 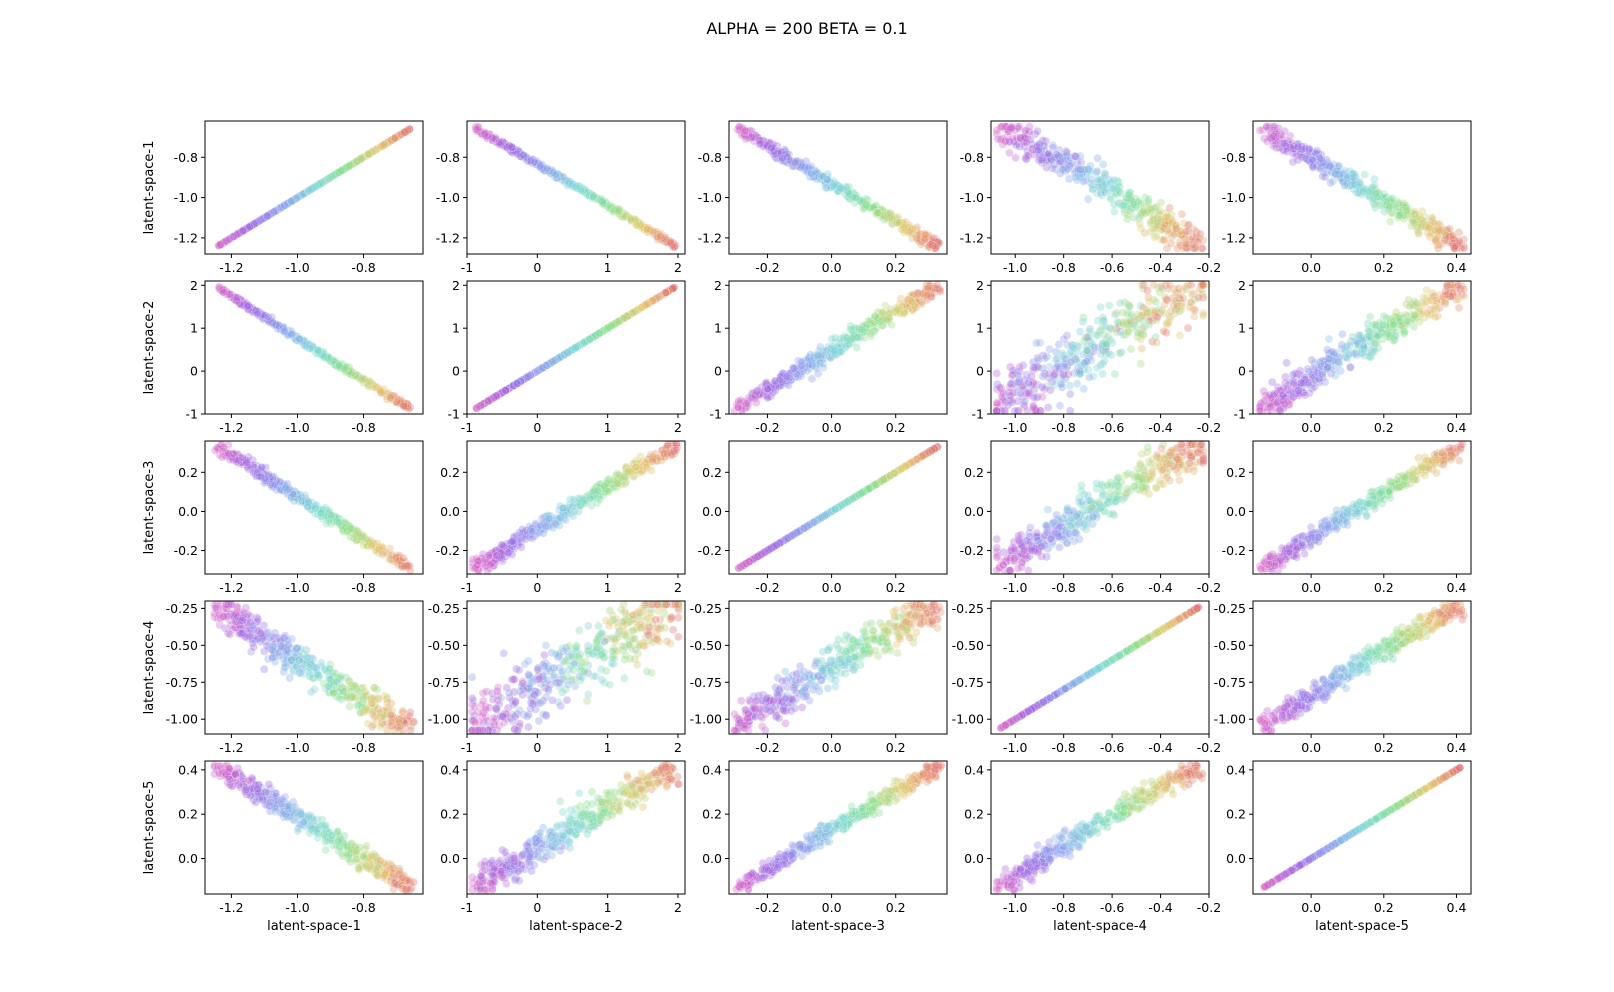 I want to click on y-tick-label: 2, so click(x=980, y=285).